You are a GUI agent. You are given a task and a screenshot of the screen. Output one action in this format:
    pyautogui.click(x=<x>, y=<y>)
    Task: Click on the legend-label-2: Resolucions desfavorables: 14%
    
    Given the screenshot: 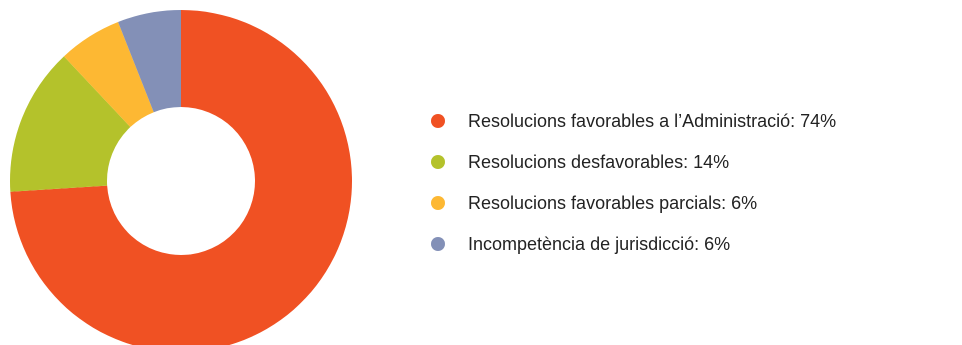 What is the action you would take?
    pyautogui.click(x=598, y=162)
    